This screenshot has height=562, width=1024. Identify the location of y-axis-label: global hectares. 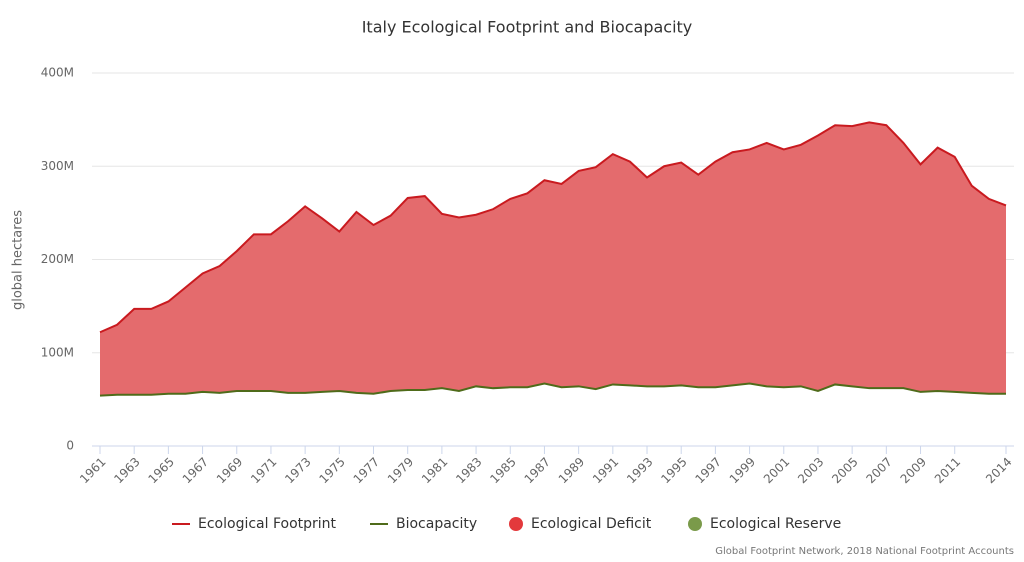
(18, 260).